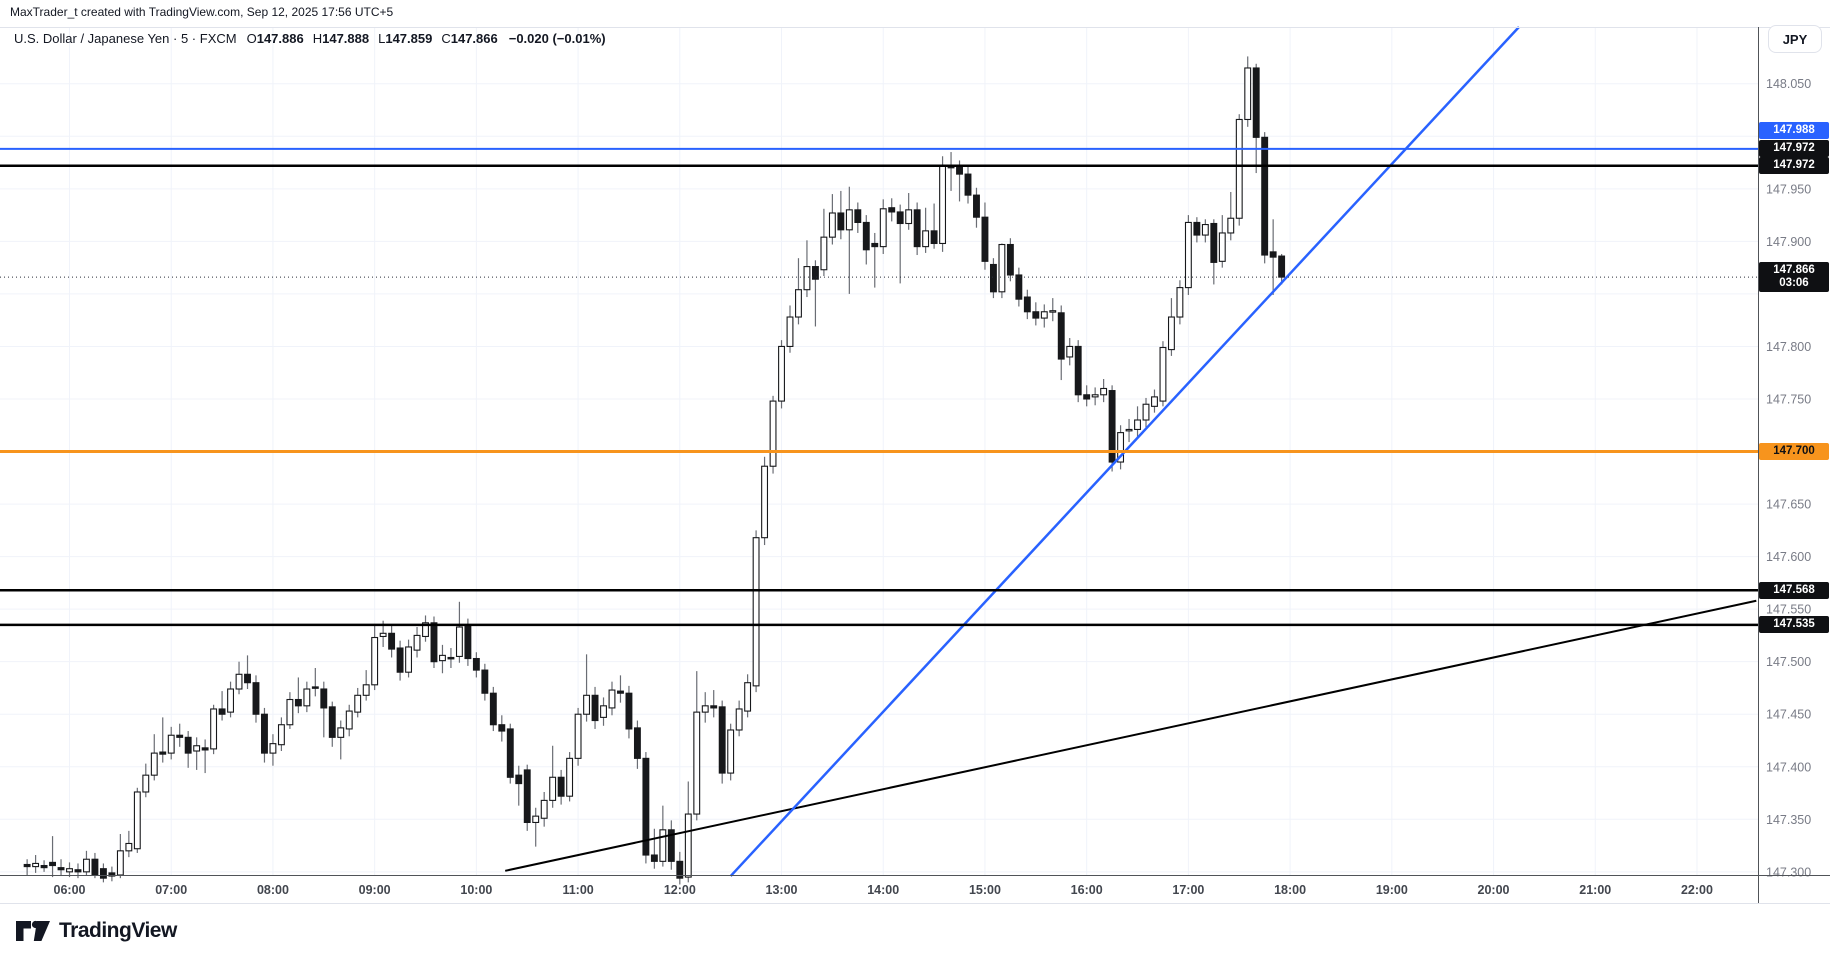  What do you see at coordinates (96, 931) in the screenshot?
I see `tradingview-logo: TradingView` at bounding box center [96, 931].